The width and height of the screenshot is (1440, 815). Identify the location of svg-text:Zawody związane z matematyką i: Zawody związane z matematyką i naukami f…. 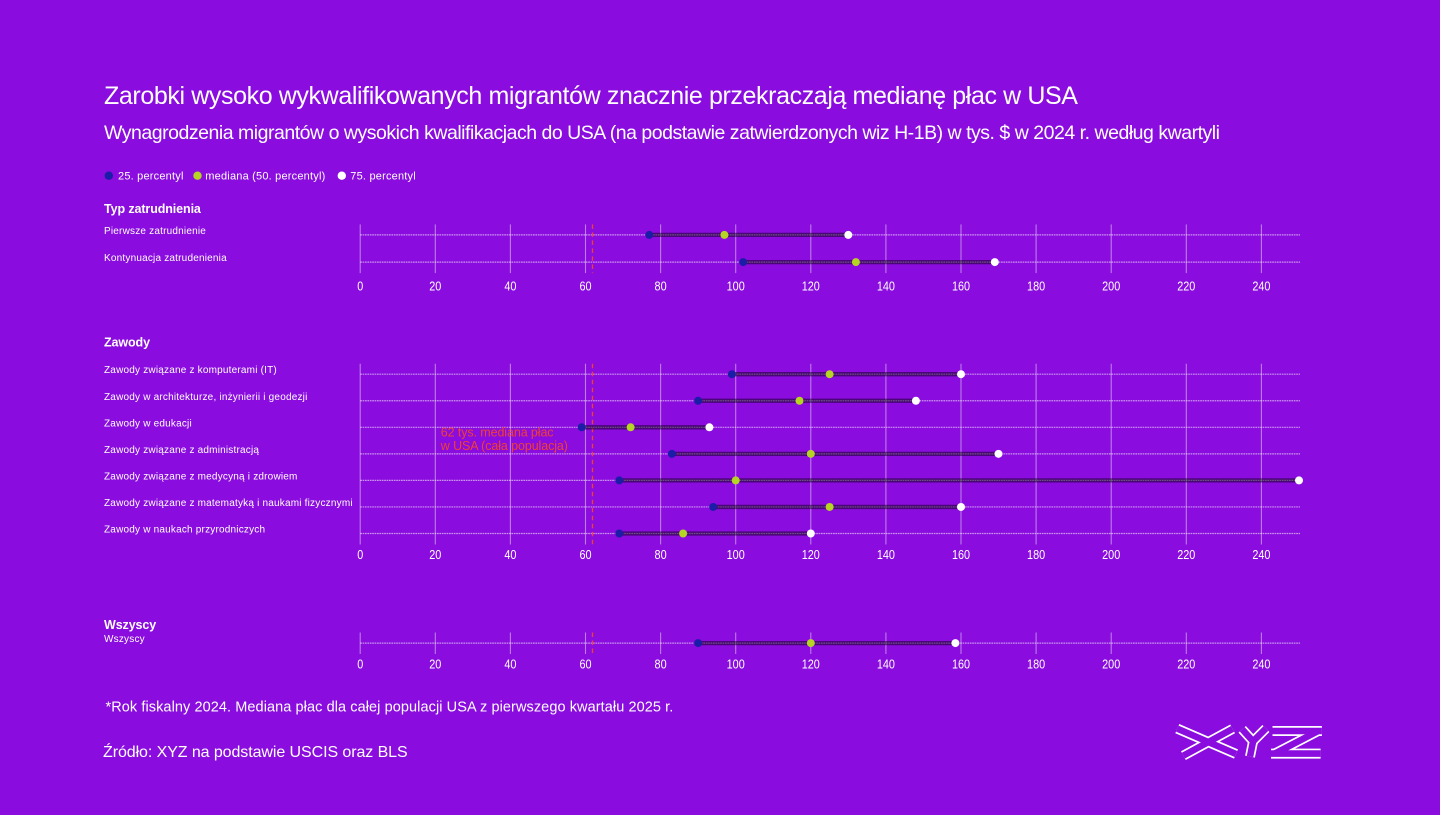
(228, 503).